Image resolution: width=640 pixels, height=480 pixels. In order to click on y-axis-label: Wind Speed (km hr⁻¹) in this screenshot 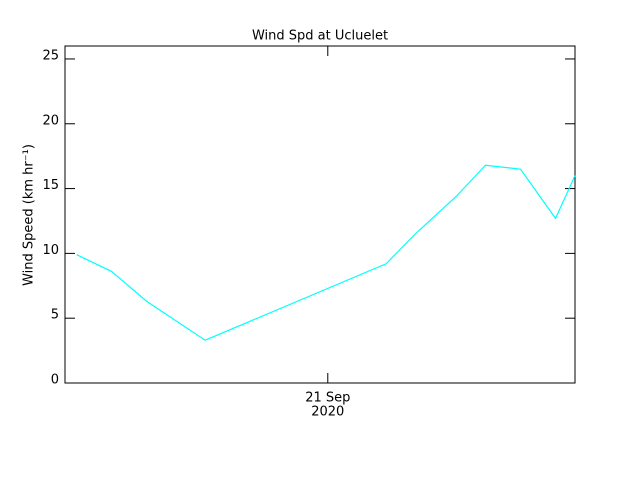, I will do `click(29, 215)`.